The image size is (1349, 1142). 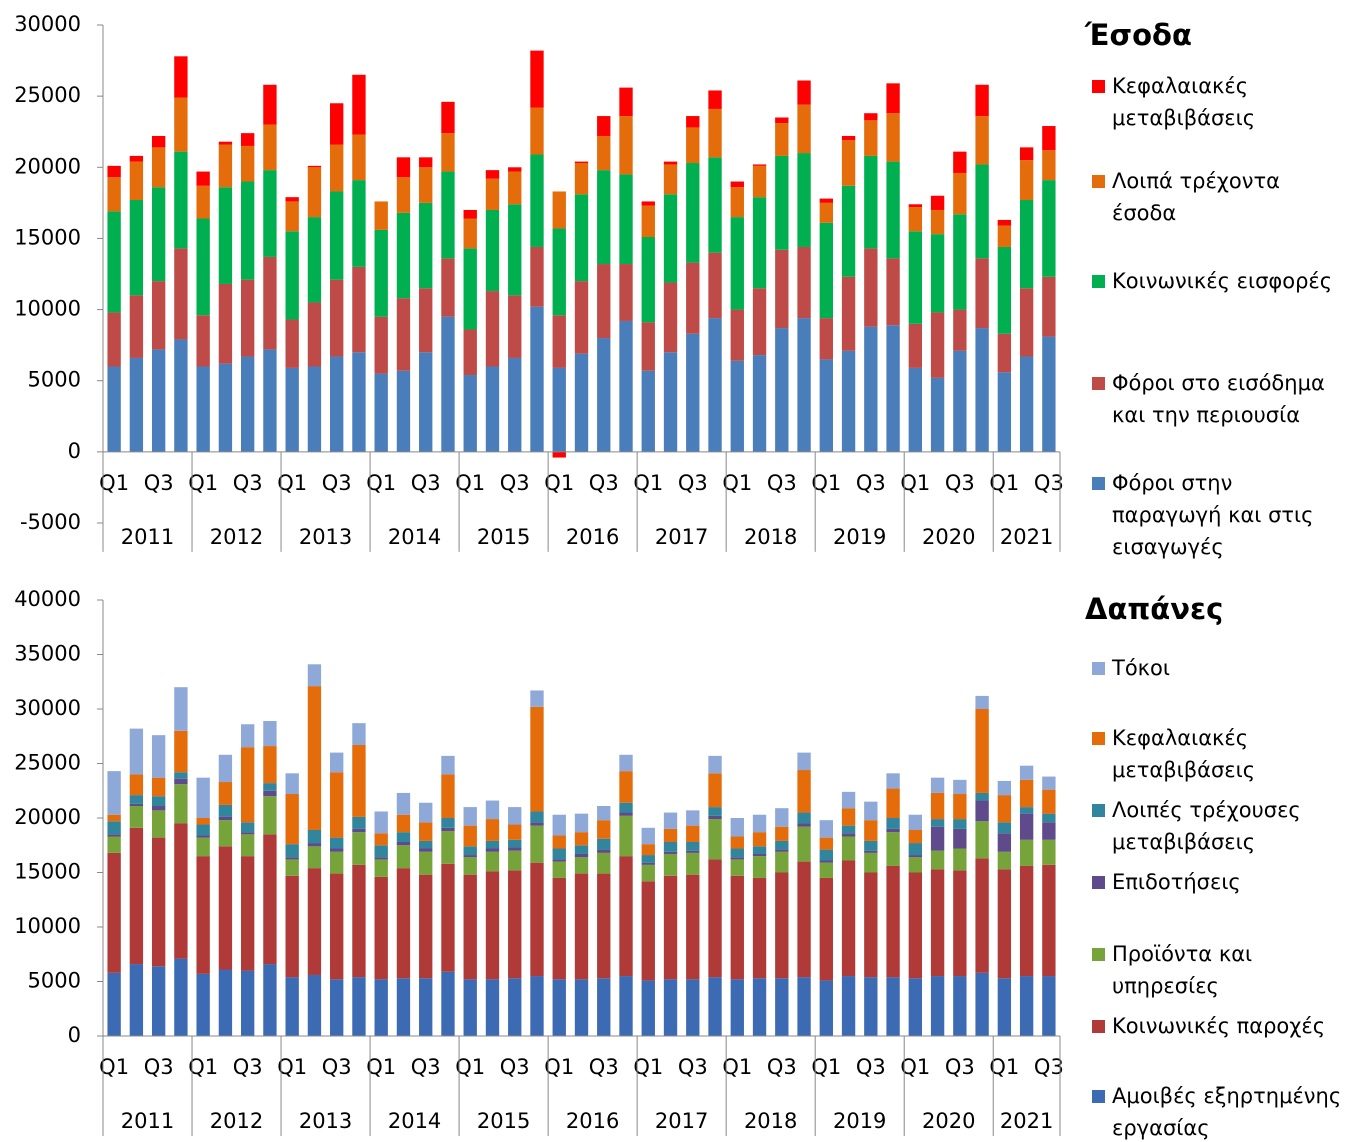 What do you see at coordinates (47, 926) in the screenshot?
I see `y-tick-label: 10000` at bounding box center [47, 926].